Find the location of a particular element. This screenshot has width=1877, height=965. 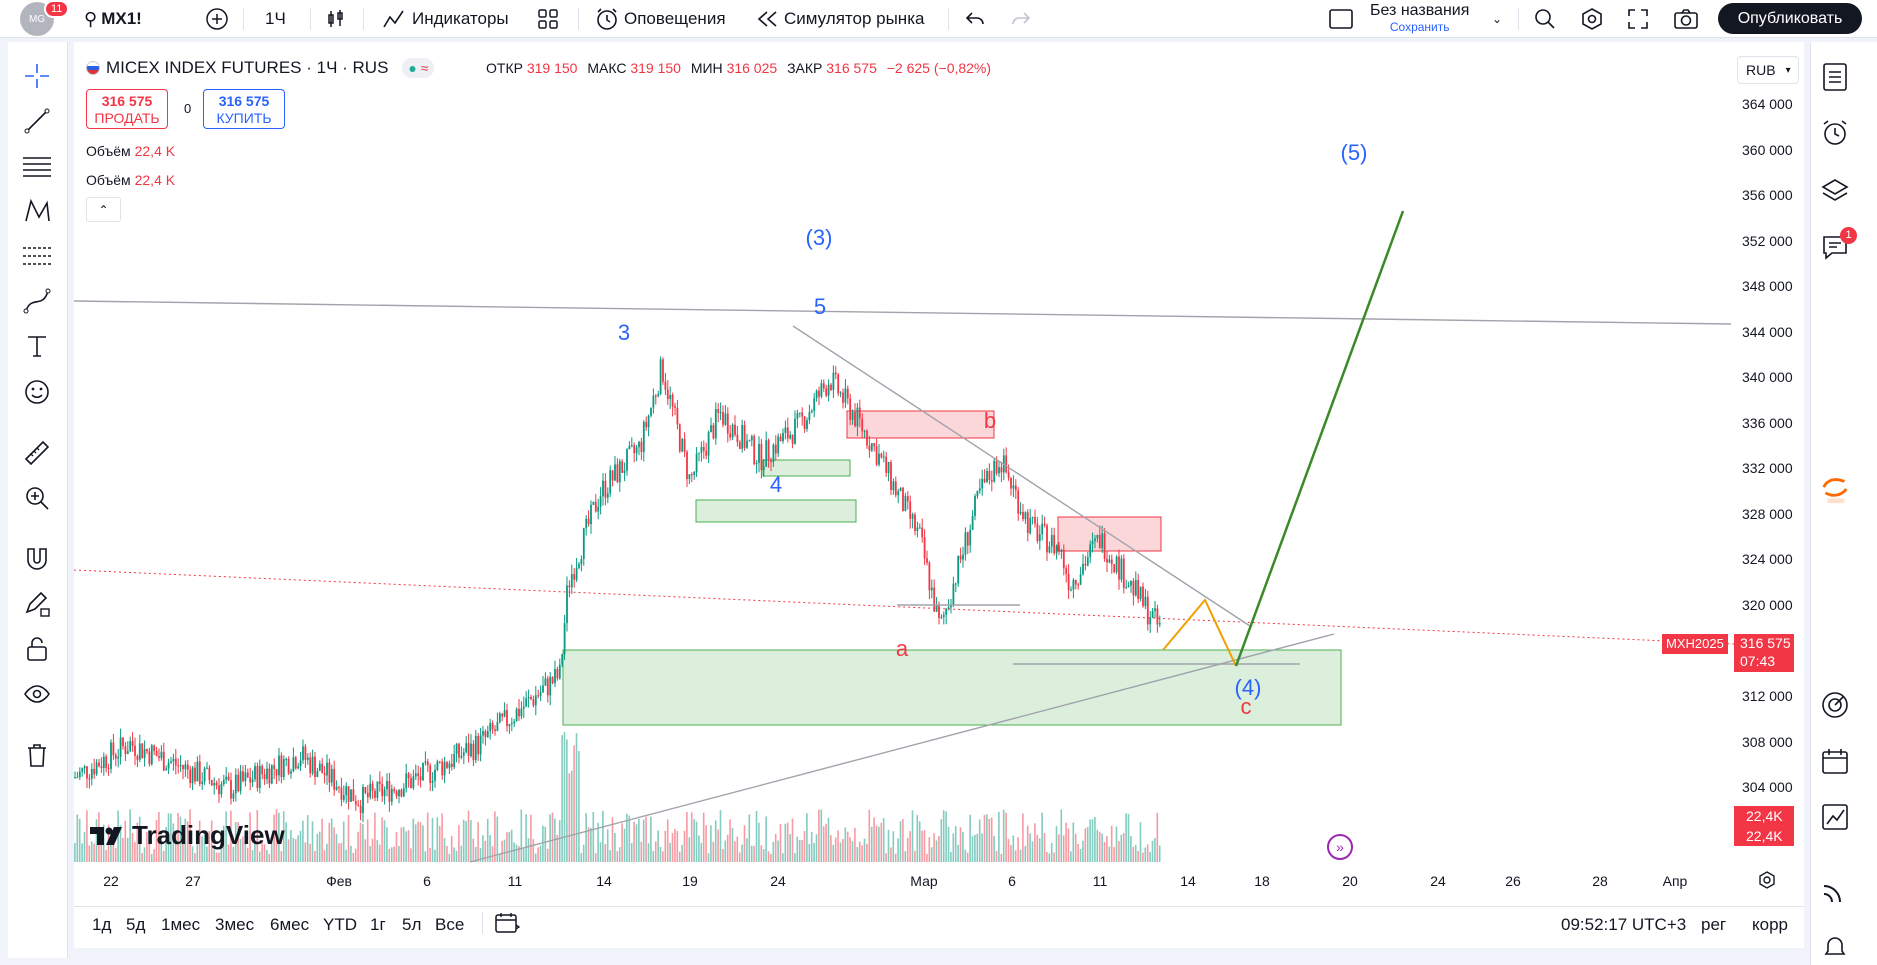

symbol-search-button: ⚲ MX1! is located at coordinates (113, 19).